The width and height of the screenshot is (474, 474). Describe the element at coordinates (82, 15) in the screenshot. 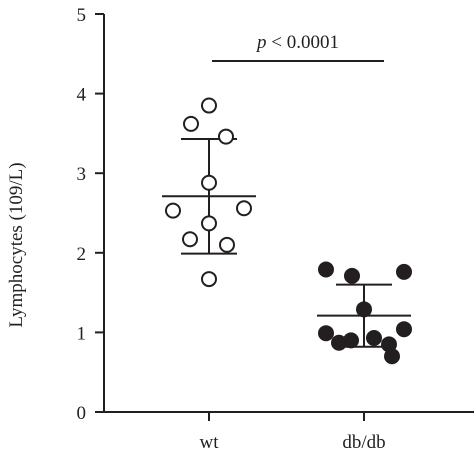

I see `y-tick-label-5: 5` at that location.